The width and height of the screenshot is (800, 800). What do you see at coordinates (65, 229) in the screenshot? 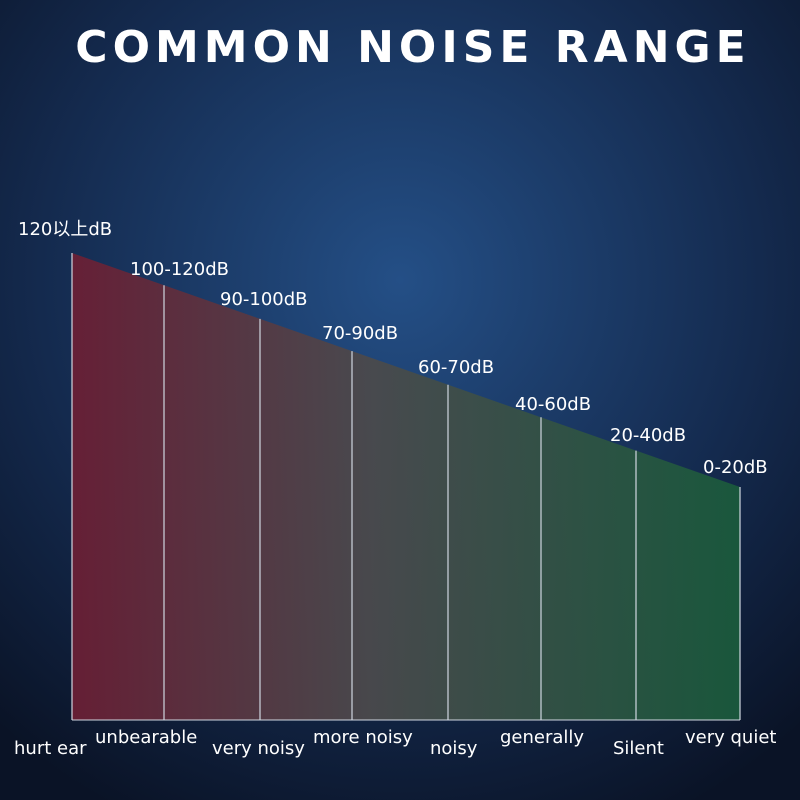
I see `range-label: 120以上dB` at bounding box center [65, 229].